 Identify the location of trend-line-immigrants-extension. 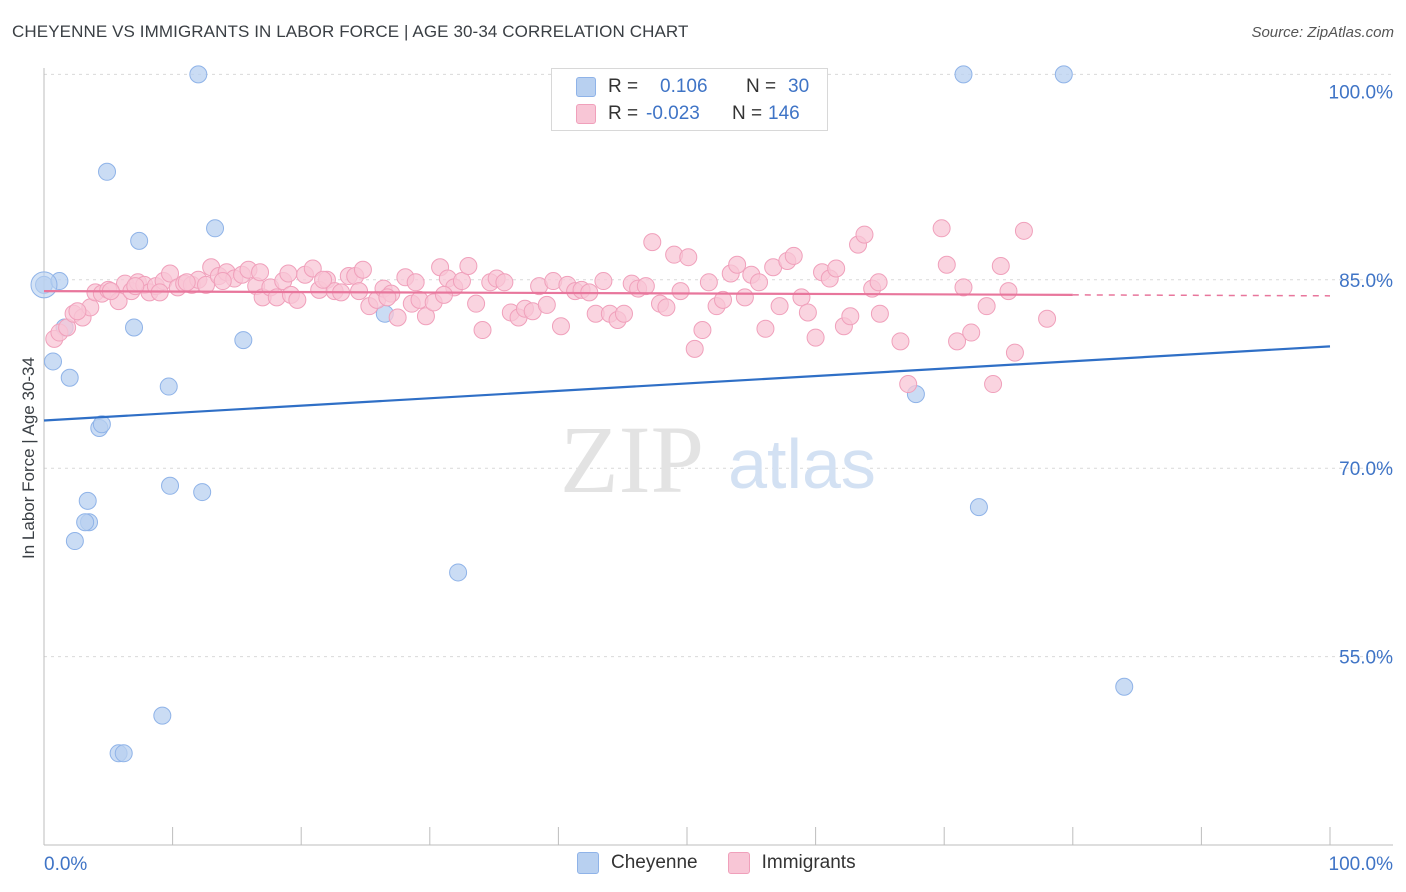
(1201, 295).